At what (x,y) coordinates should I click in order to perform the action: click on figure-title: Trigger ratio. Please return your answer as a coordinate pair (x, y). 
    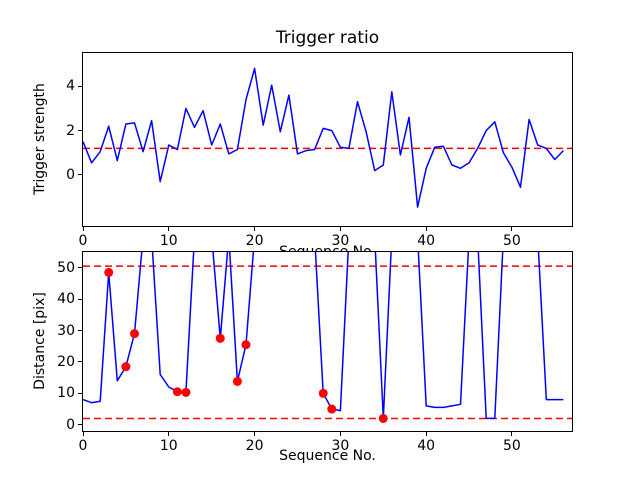
    Looking at the image, I should click on (327, 38).